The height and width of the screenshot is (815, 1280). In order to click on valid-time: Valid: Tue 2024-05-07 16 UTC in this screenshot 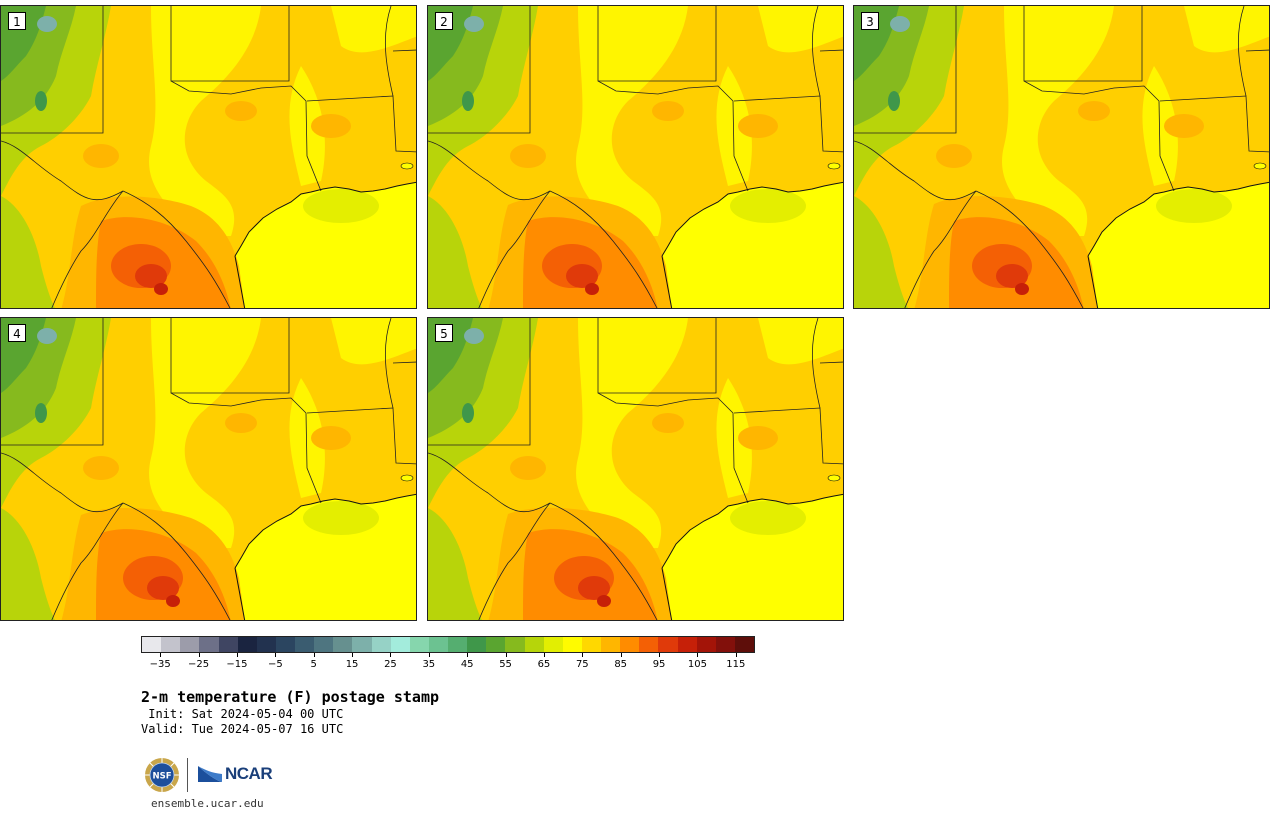, I will do `click(242, 729)`.